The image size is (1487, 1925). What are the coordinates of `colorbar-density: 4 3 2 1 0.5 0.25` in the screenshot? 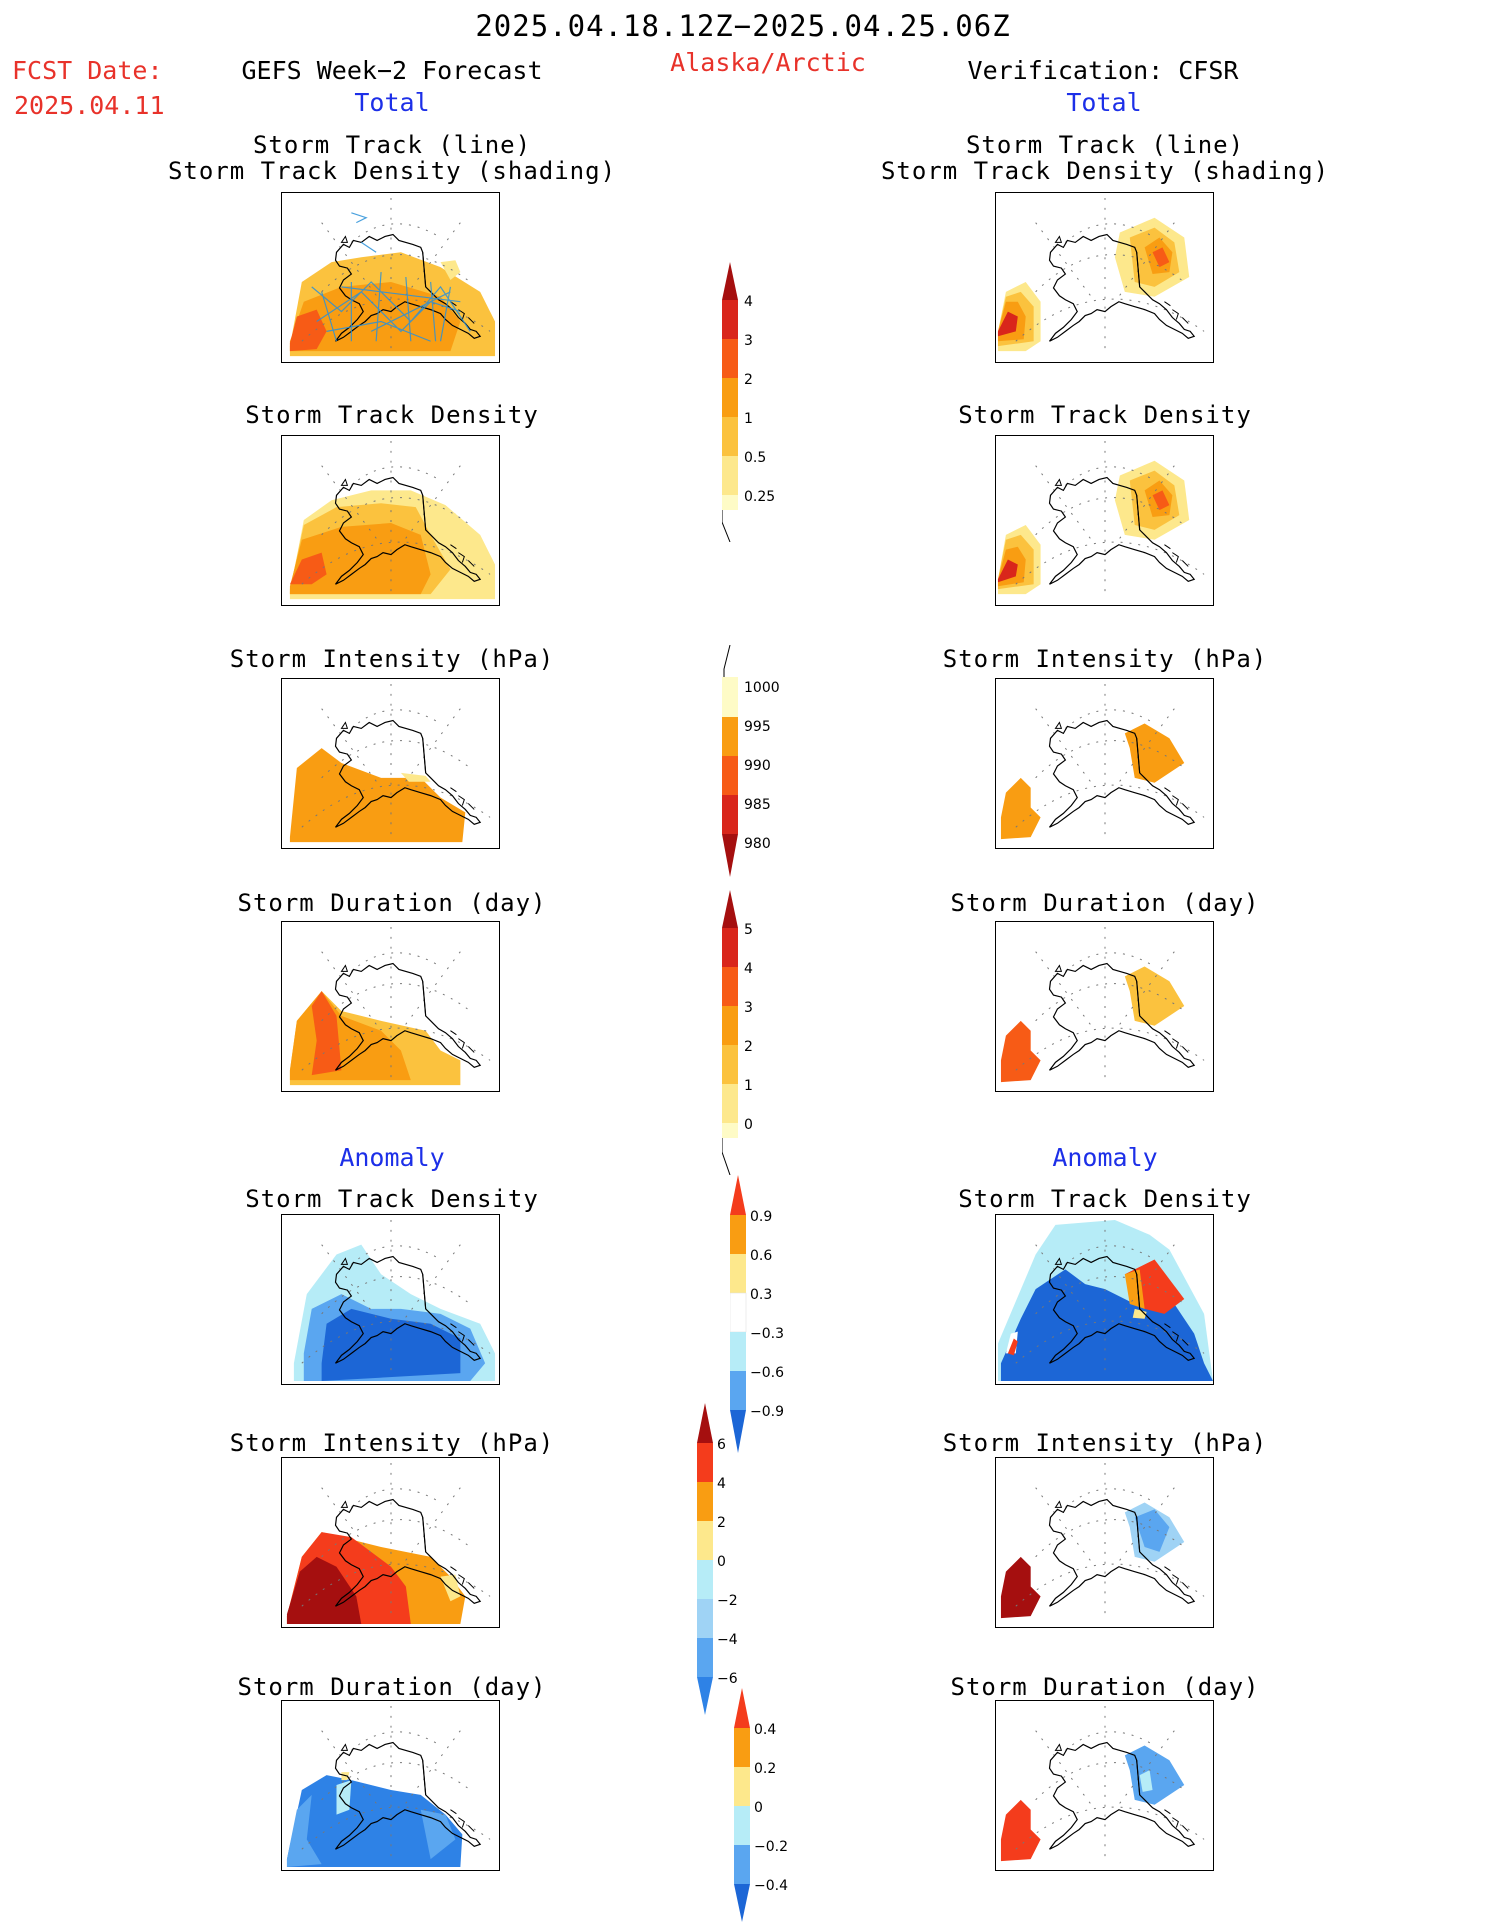 It's located at (762, 402).